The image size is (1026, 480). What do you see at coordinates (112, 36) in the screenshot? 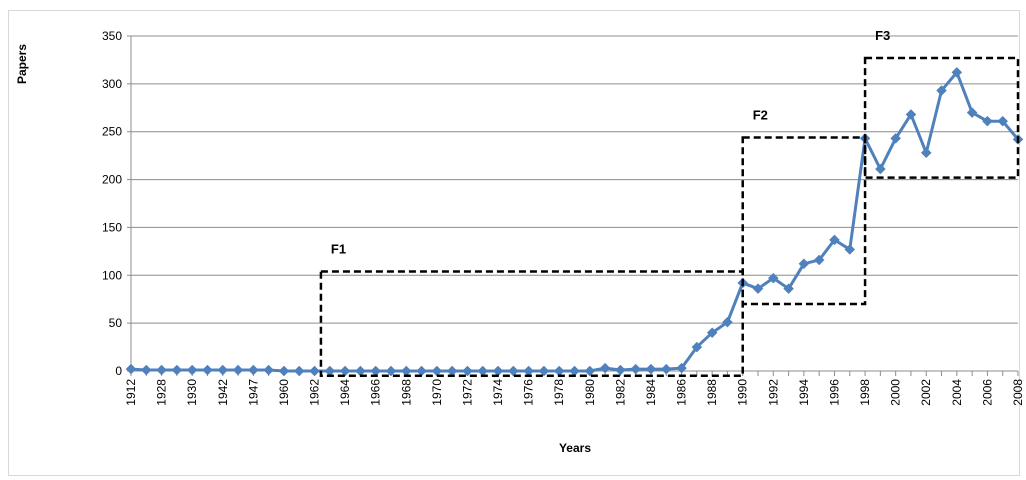
I see `y-tick-label: 350` at bounding box center [112, 36].